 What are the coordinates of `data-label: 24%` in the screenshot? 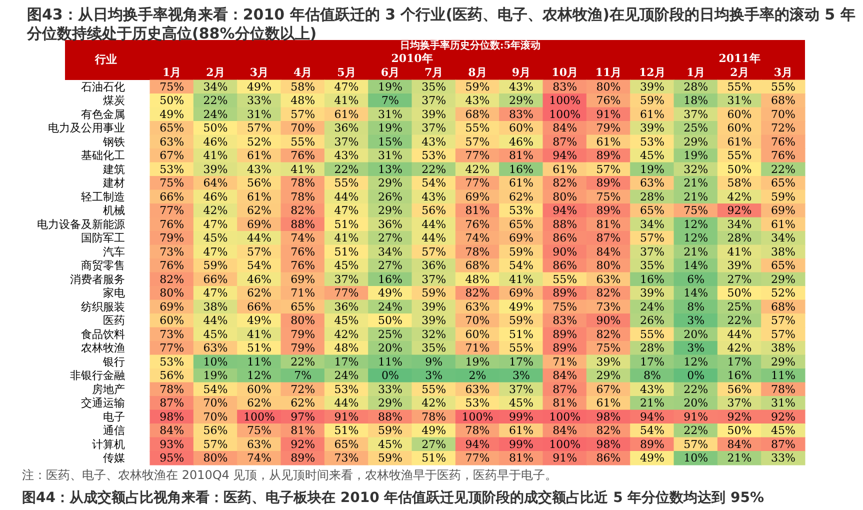 It's located at (215, 114).